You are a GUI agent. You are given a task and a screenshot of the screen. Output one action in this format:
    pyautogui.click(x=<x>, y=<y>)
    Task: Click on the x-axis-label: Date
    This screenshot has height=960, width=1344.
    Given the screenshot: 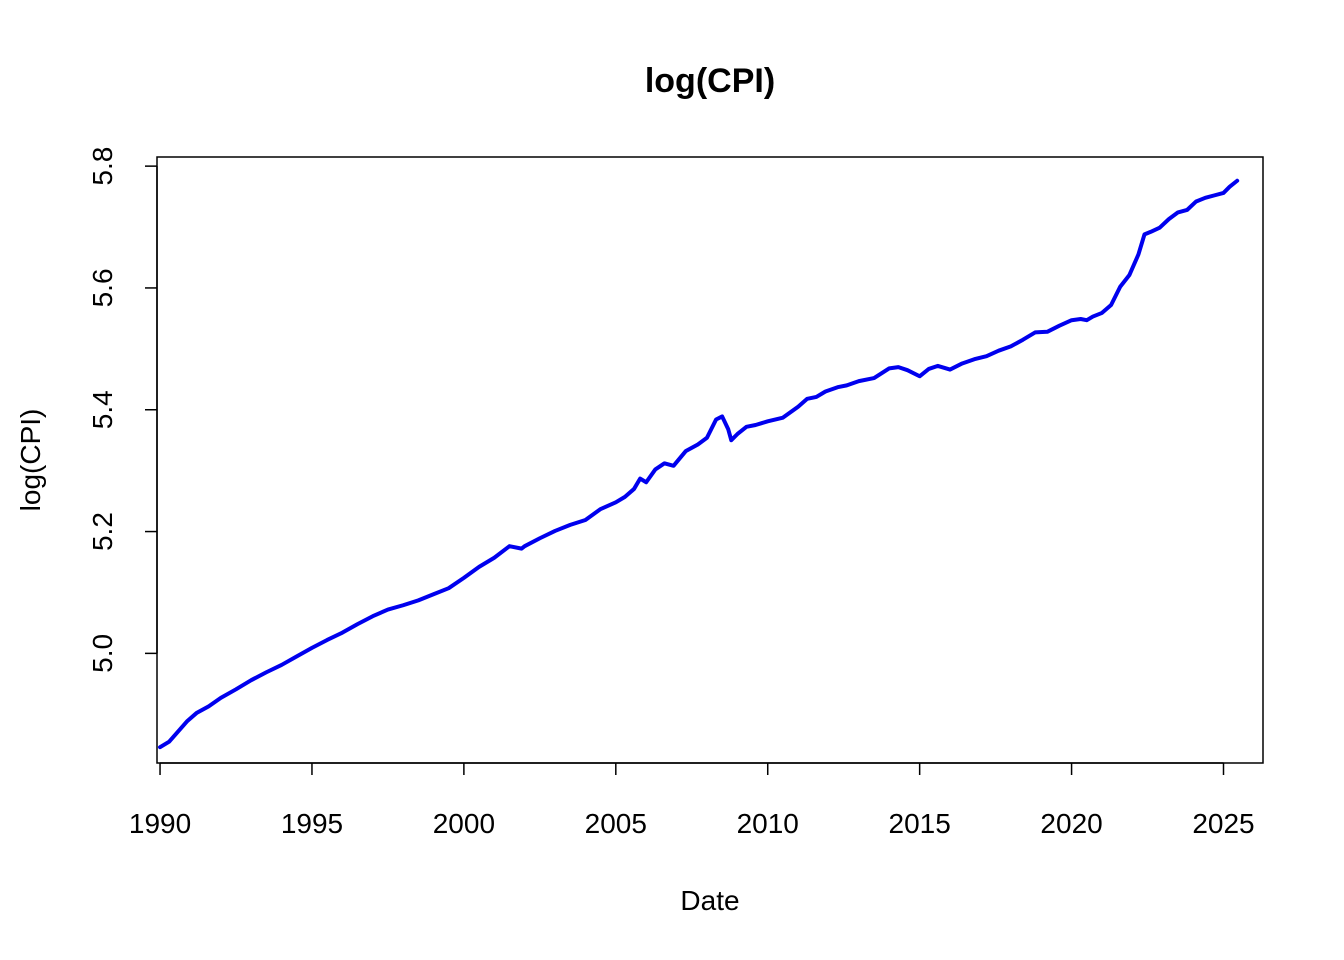 What is the action you would take?
    pyautogui.click(x=709, y=900)
    